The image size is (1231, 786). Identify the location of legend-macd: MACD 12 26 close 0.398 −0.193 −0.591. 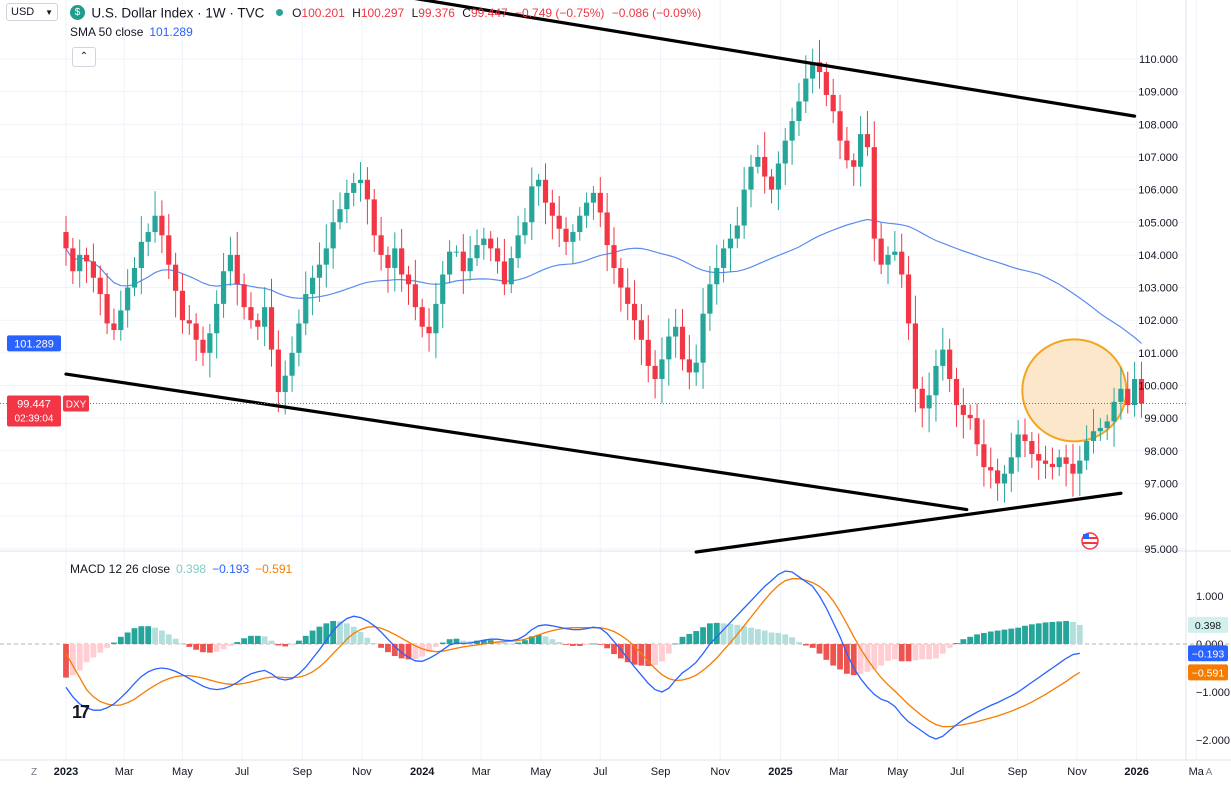
(181, 569).